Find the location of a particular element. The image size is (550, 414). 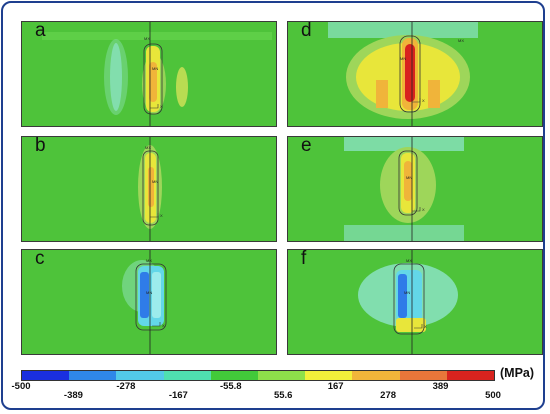

color-legend-tick-label: 389 is located at coordinates (440, 386).